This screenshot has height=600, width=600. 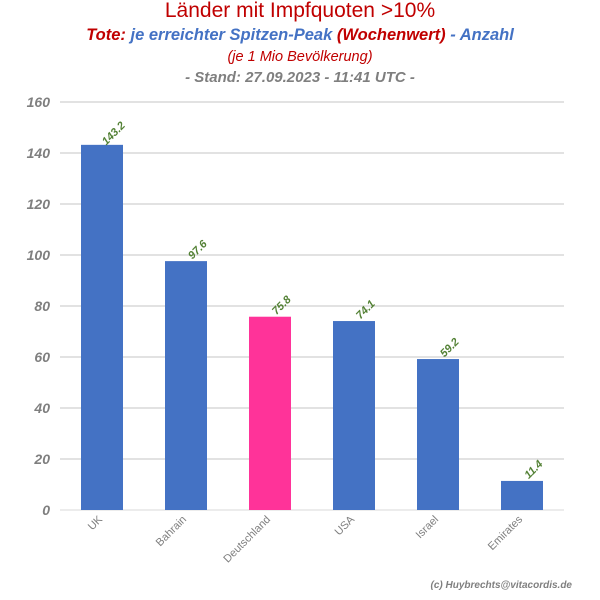 I want to click on y-tick-label: 40, so click(x=41, y=408).